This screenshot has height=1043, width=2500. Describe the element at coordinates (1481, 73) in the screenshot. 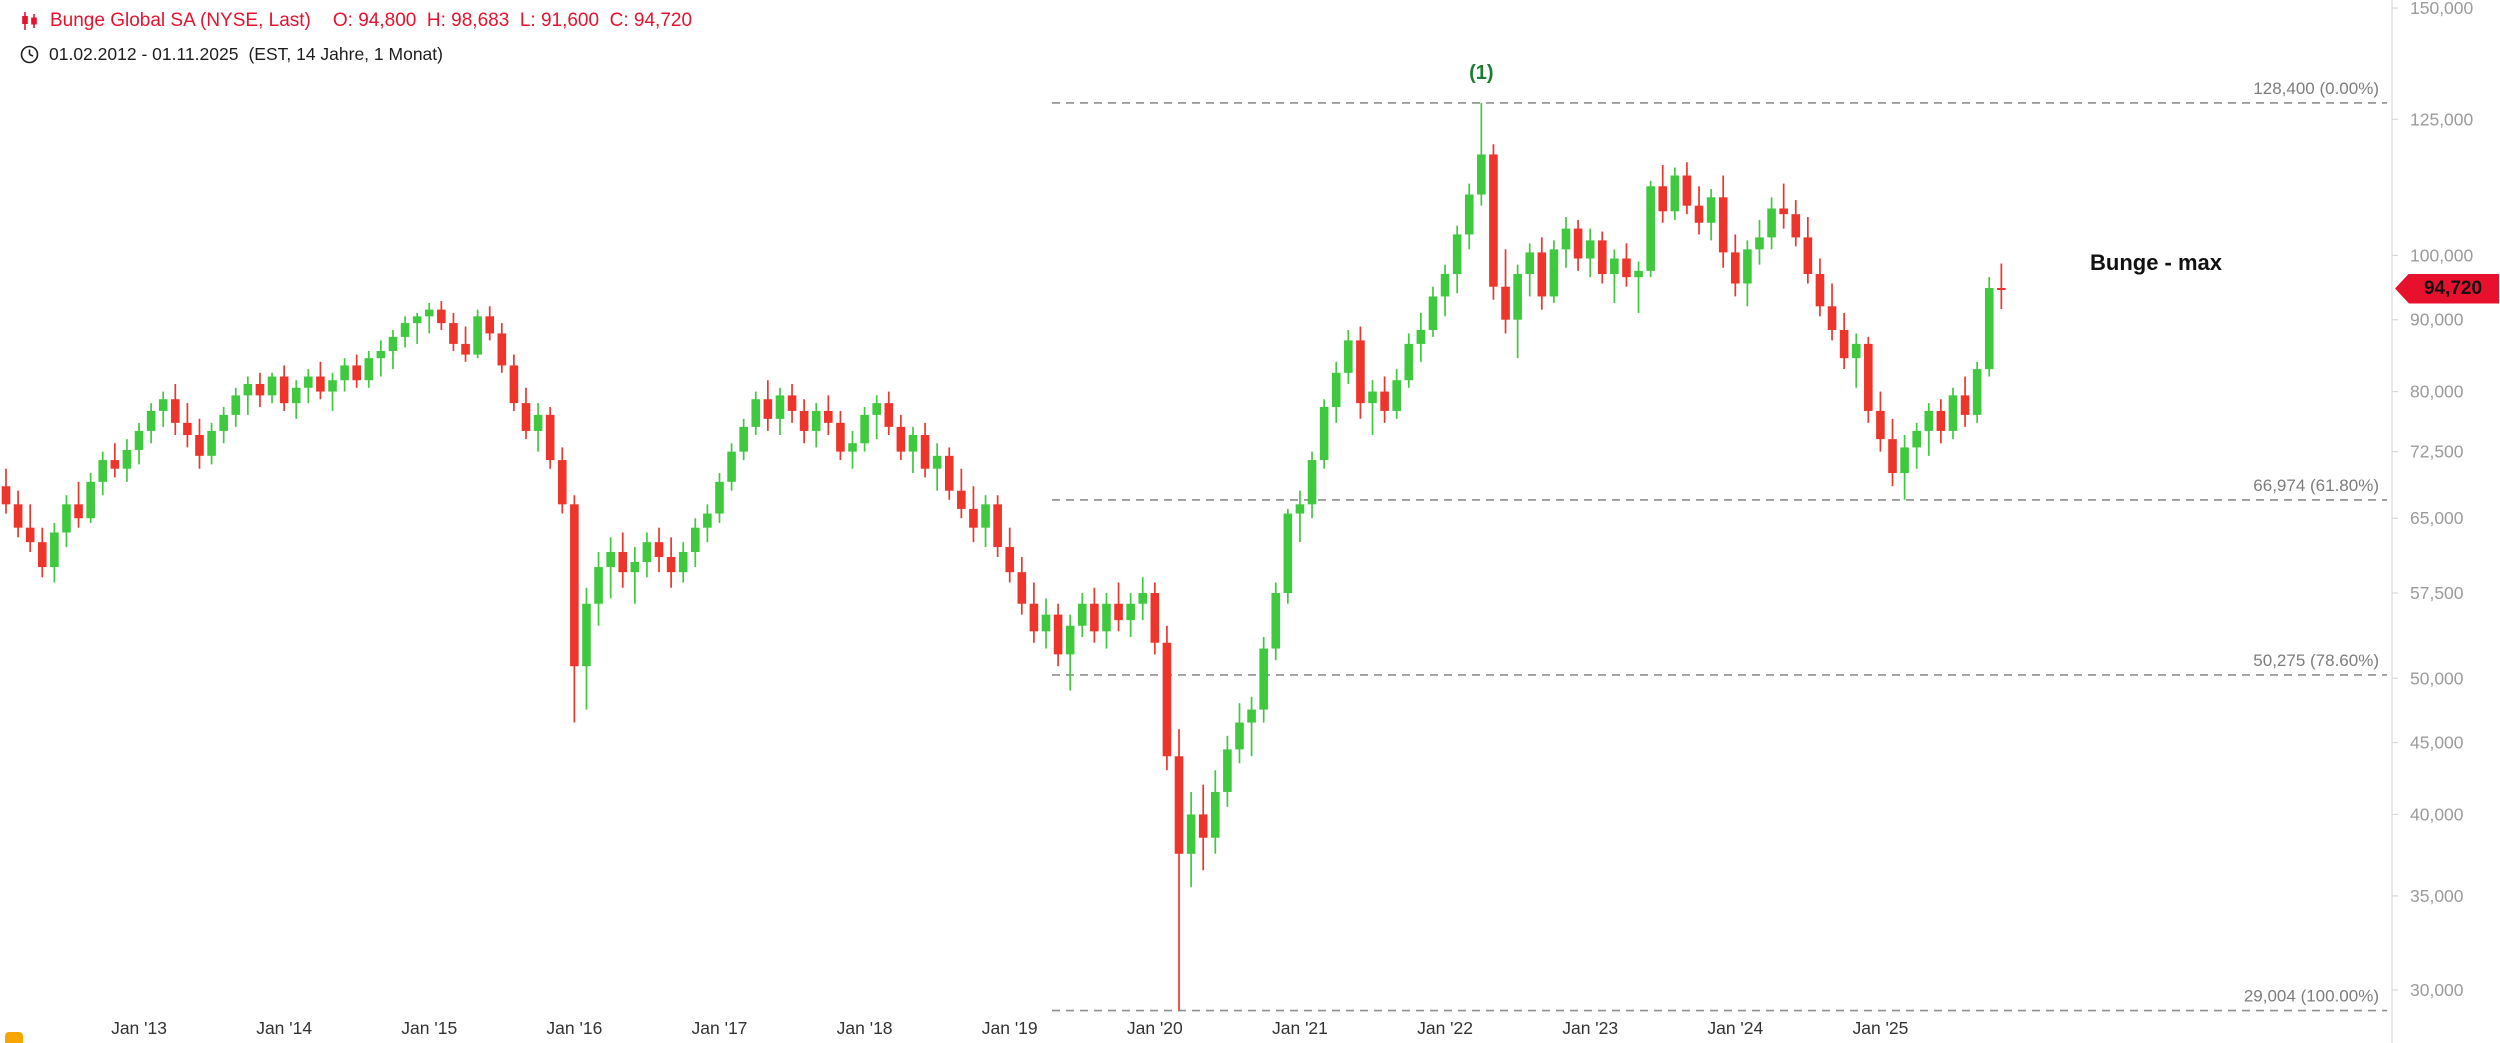

I see `wave-annotation: (1)` at that location.